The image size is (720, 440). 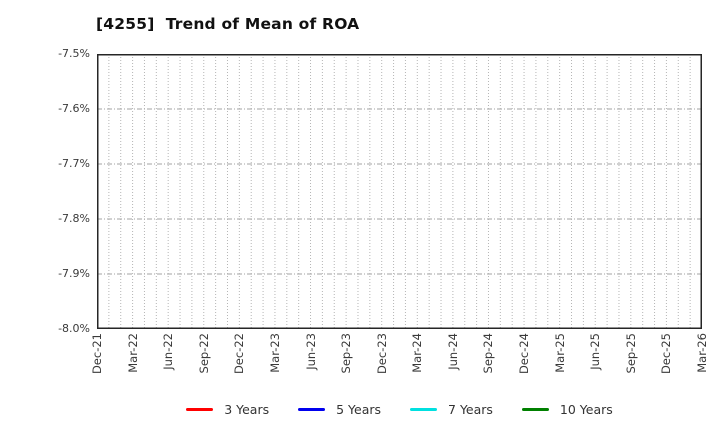 What do you see at coordinates (74, 53) in the screenshot?
I see `y-tick-label: -7.5%` at bounding box center [74, 53].